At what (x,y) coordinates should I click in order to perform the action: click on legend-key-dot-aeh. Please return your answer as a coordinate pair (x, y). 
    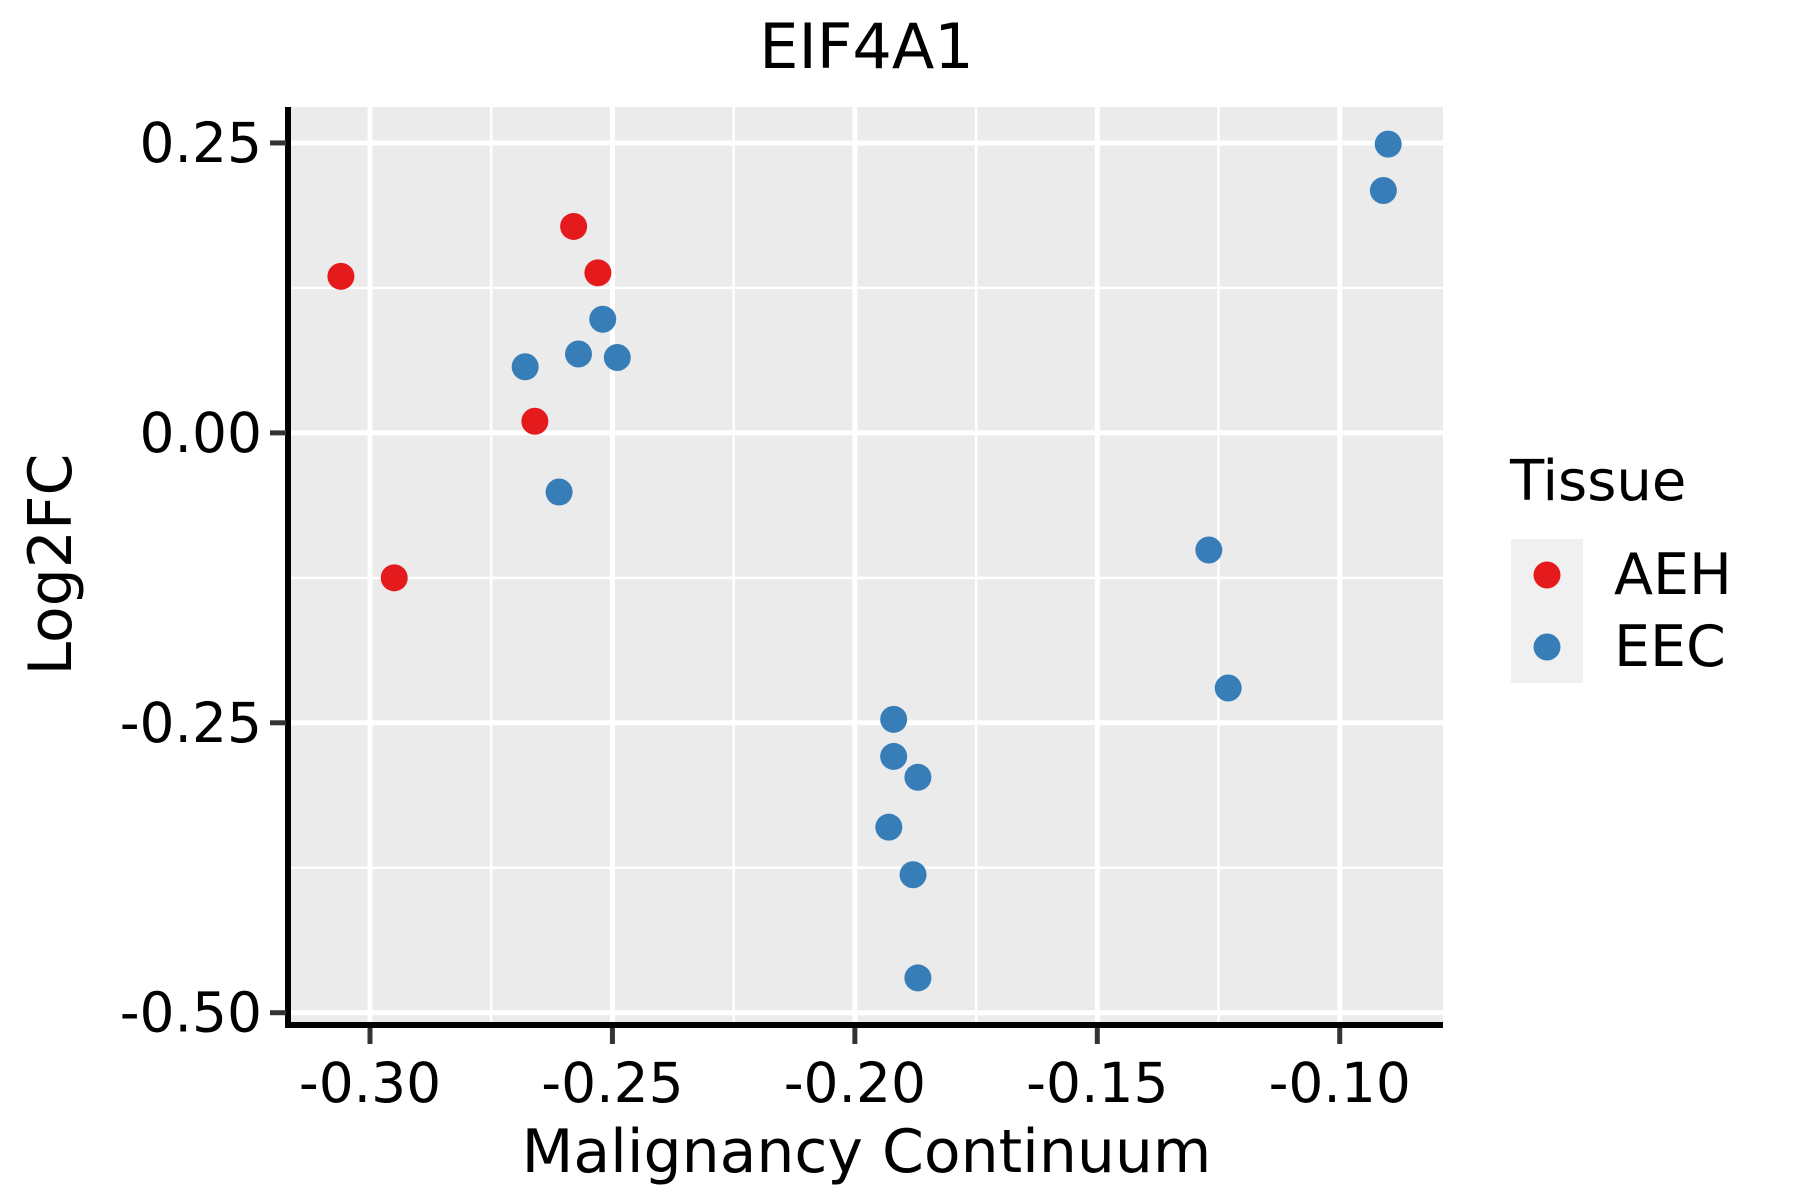
    Looking at the image, I should click on (1547, 575).